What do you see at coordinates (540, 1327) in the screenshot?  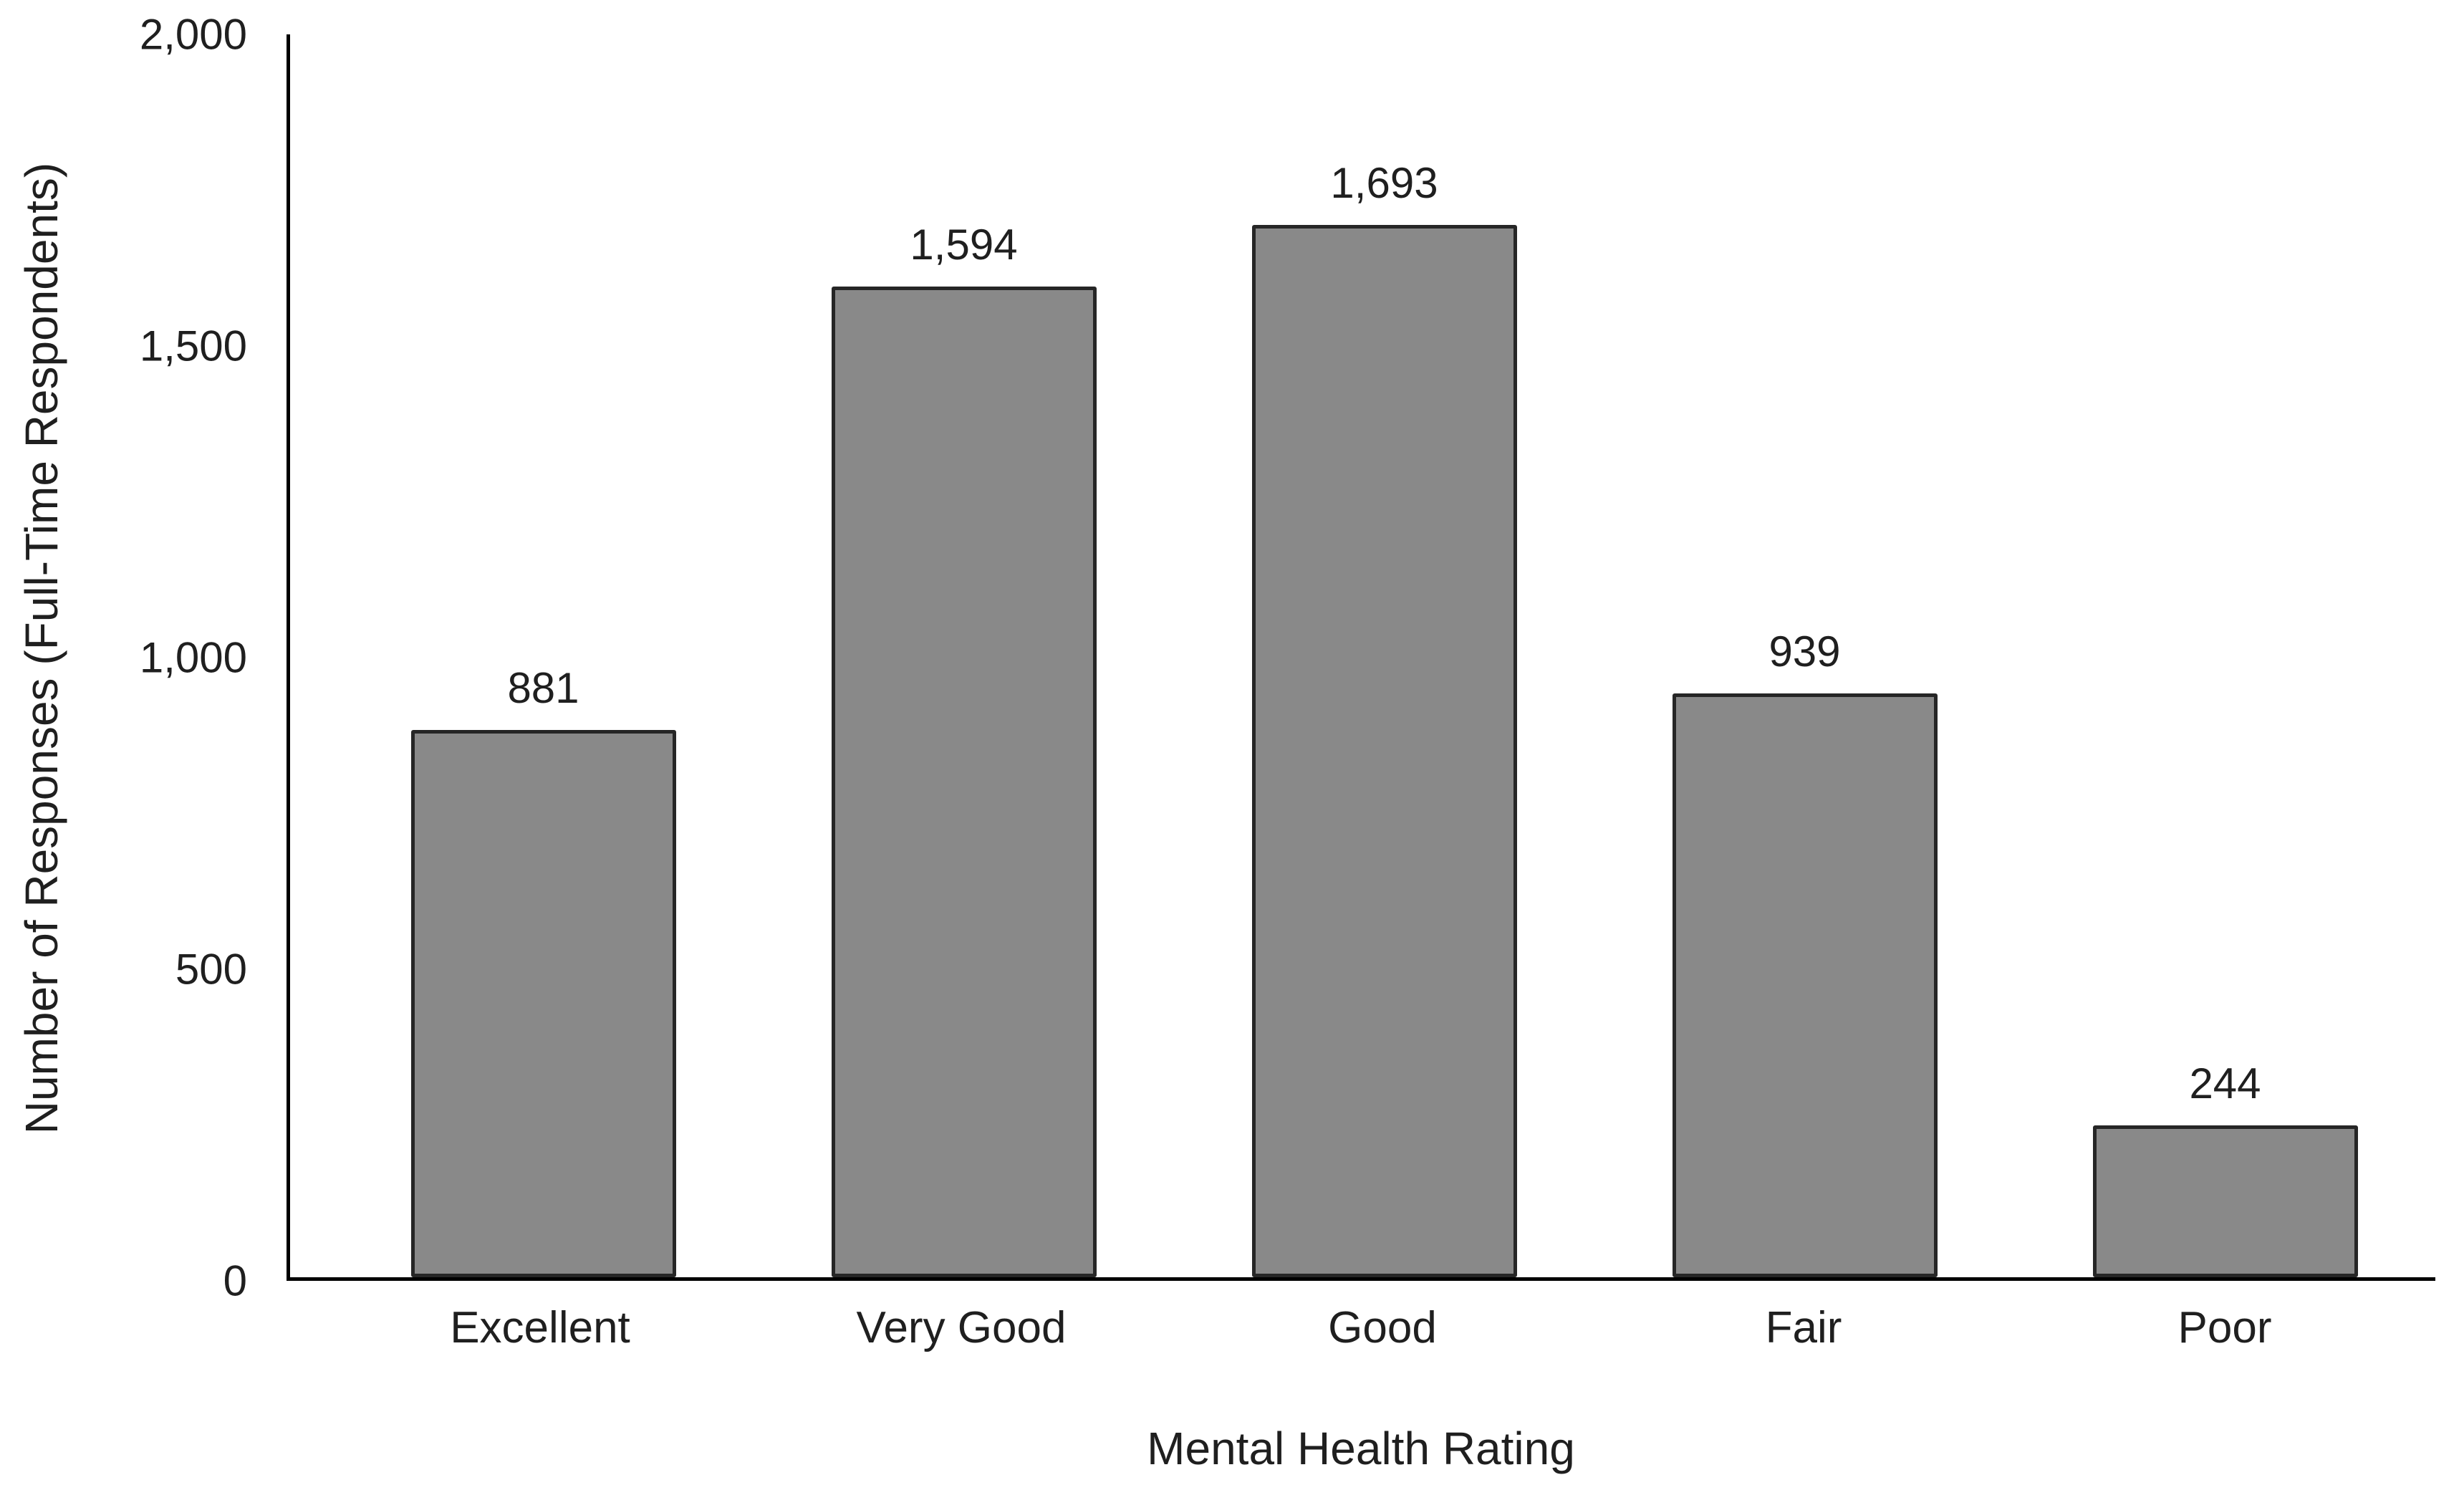 I see `x-tick-label-excellent: Excellent` at bounding box center [540, 1327].